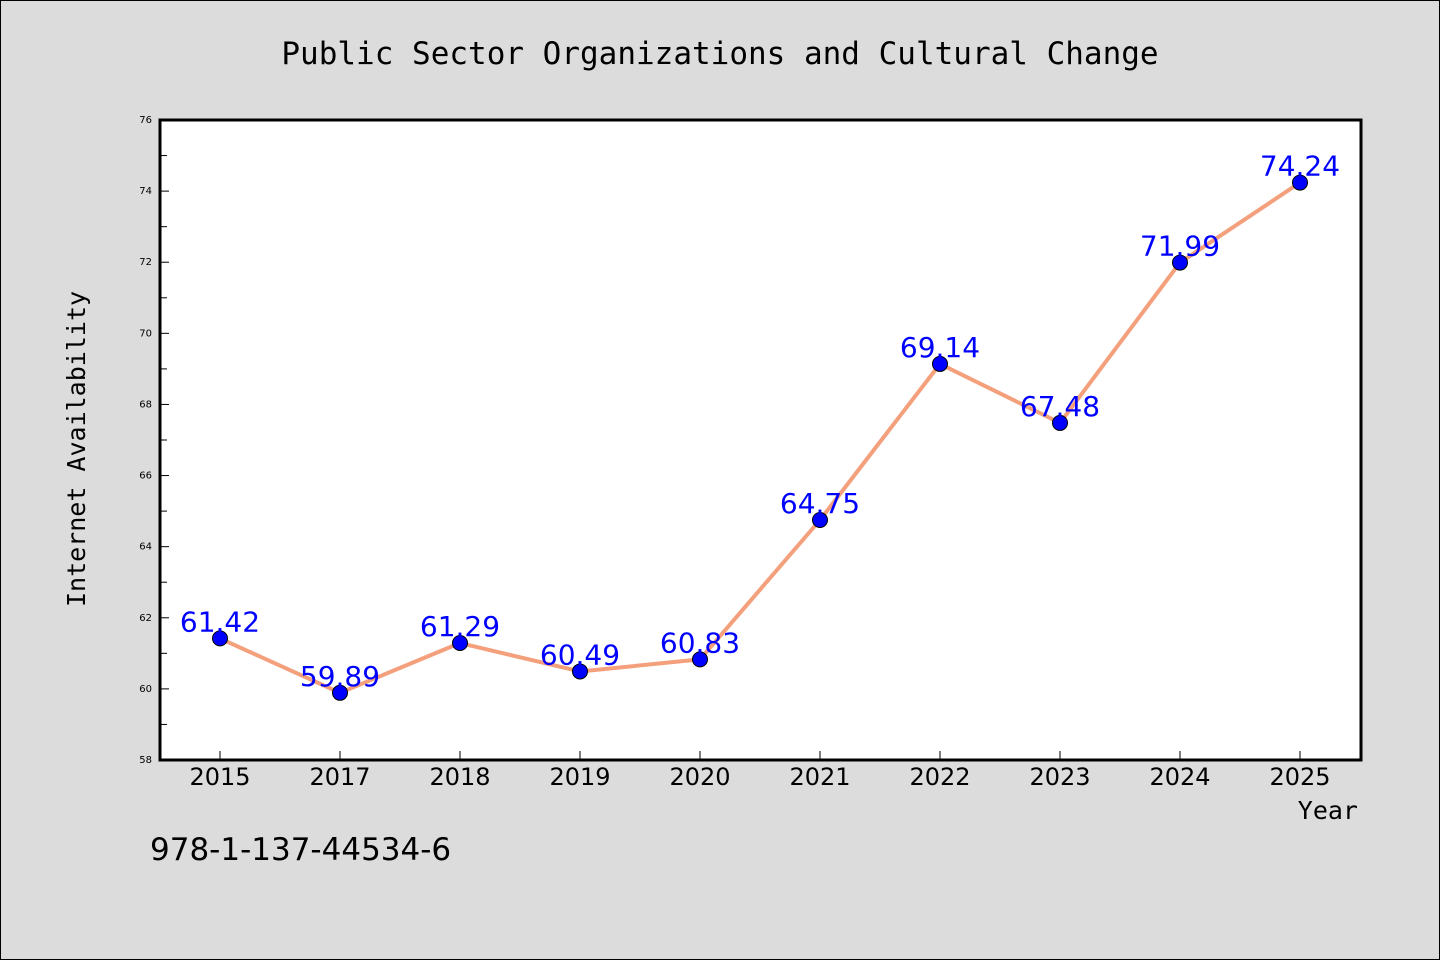  I want to click on data-label: 59.89, so click(340, 676).